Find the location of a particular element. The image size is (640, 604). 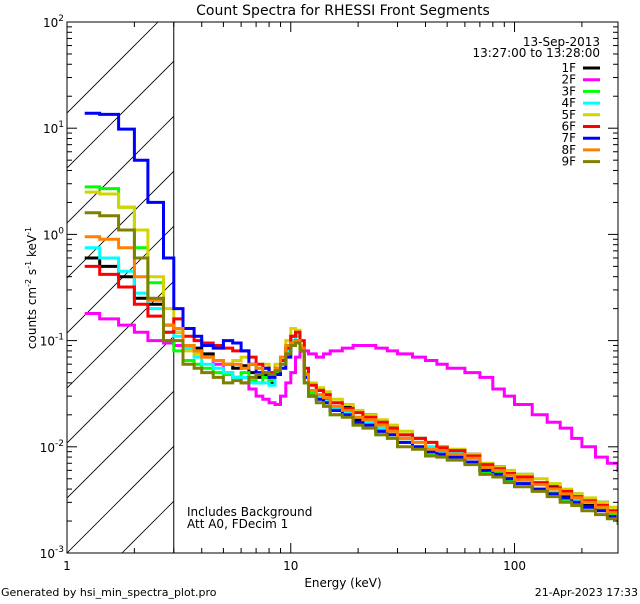

time-range-label: 13:27:00 to 13:28:00 is located at coordinates (536, 53).